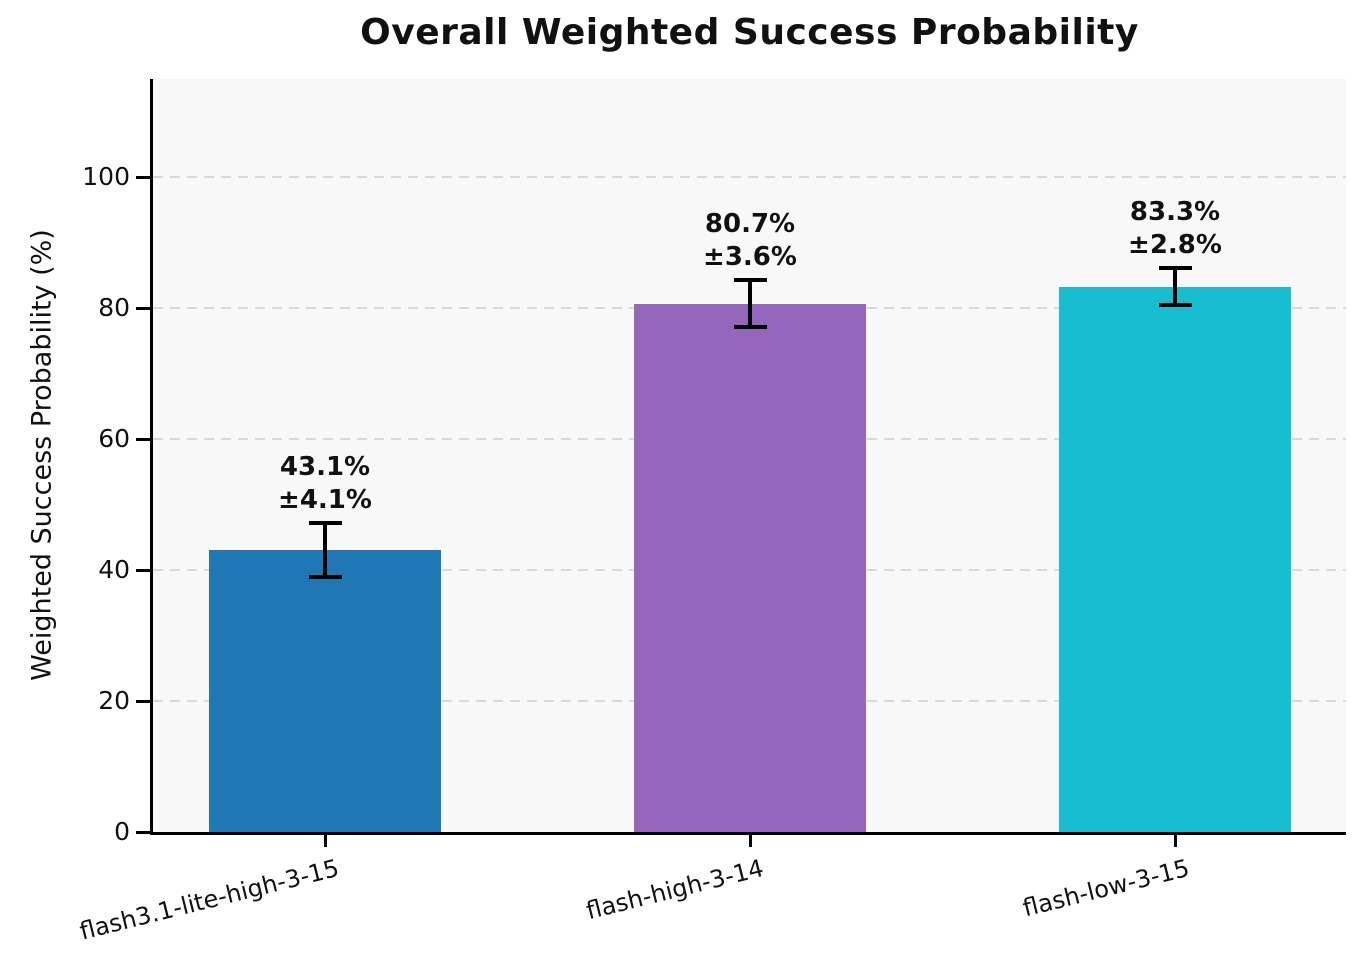 Image resolution: width=1365 pixels, height=979 pixels. What do you see at coordinates (1175, 245) in the screenshot?
I see `bar-value-error: ±2.8%` at bounding box center [1175, 245].